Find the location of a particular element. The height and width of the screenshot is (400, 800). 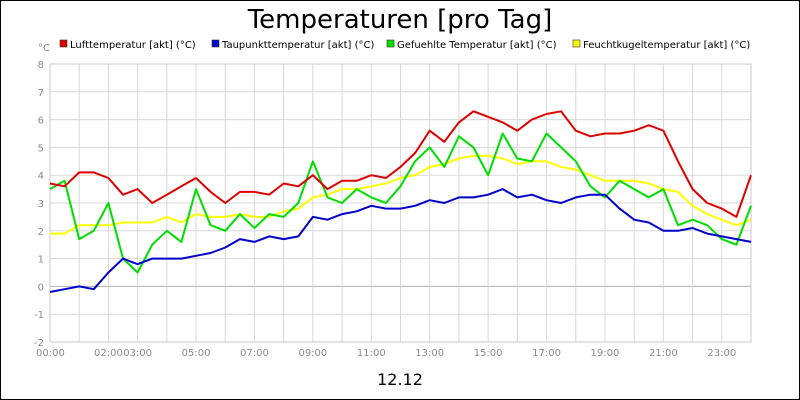

x-tick-label: 11:00 is located at coordinates (371, 353).